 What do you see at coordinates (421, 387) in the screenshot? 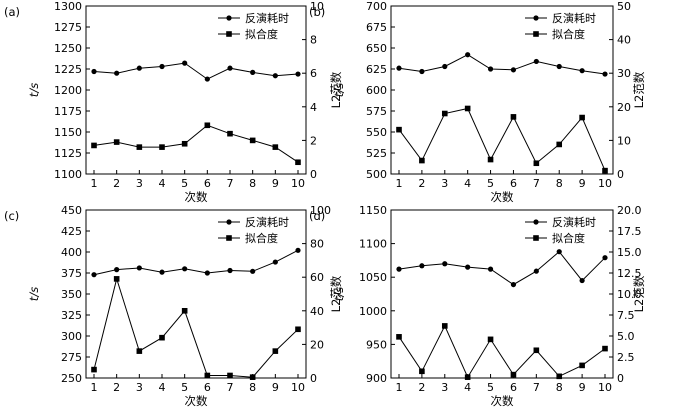
I see `x-tick-label: 2` at bounding box center [421, 387].